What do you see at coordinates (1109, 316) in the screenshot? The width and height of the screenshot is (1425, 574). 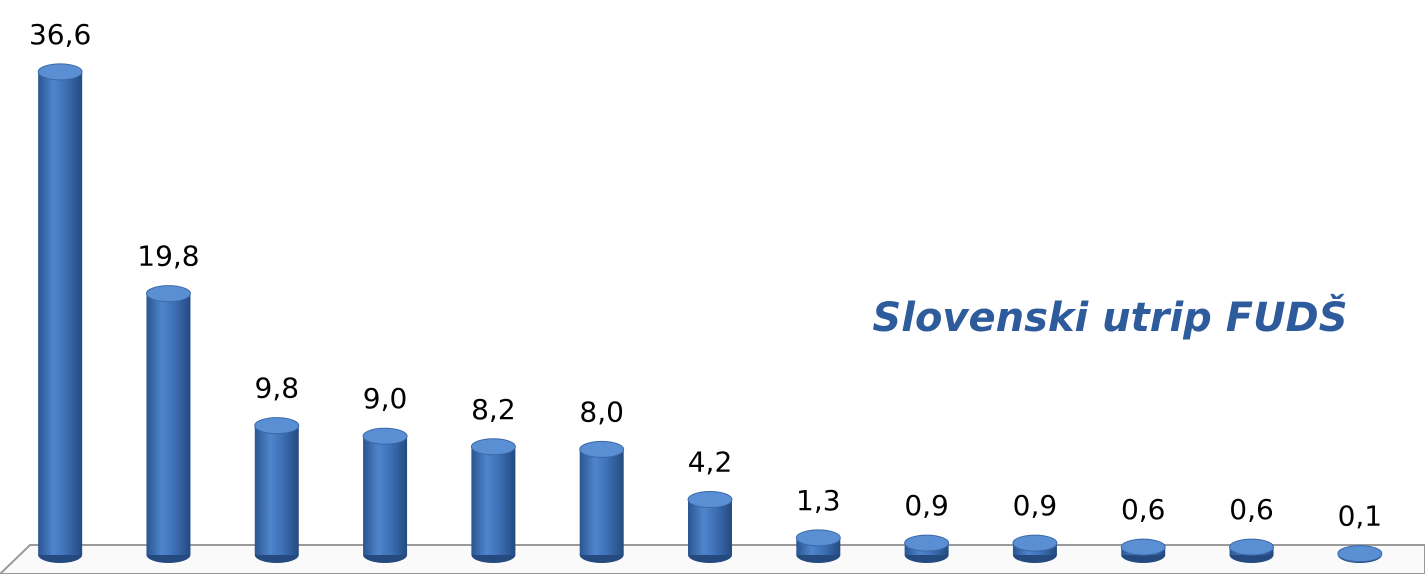 I see `chart-title: Slovenski utrip FUDŠ` at bounding box center [1109, 316].